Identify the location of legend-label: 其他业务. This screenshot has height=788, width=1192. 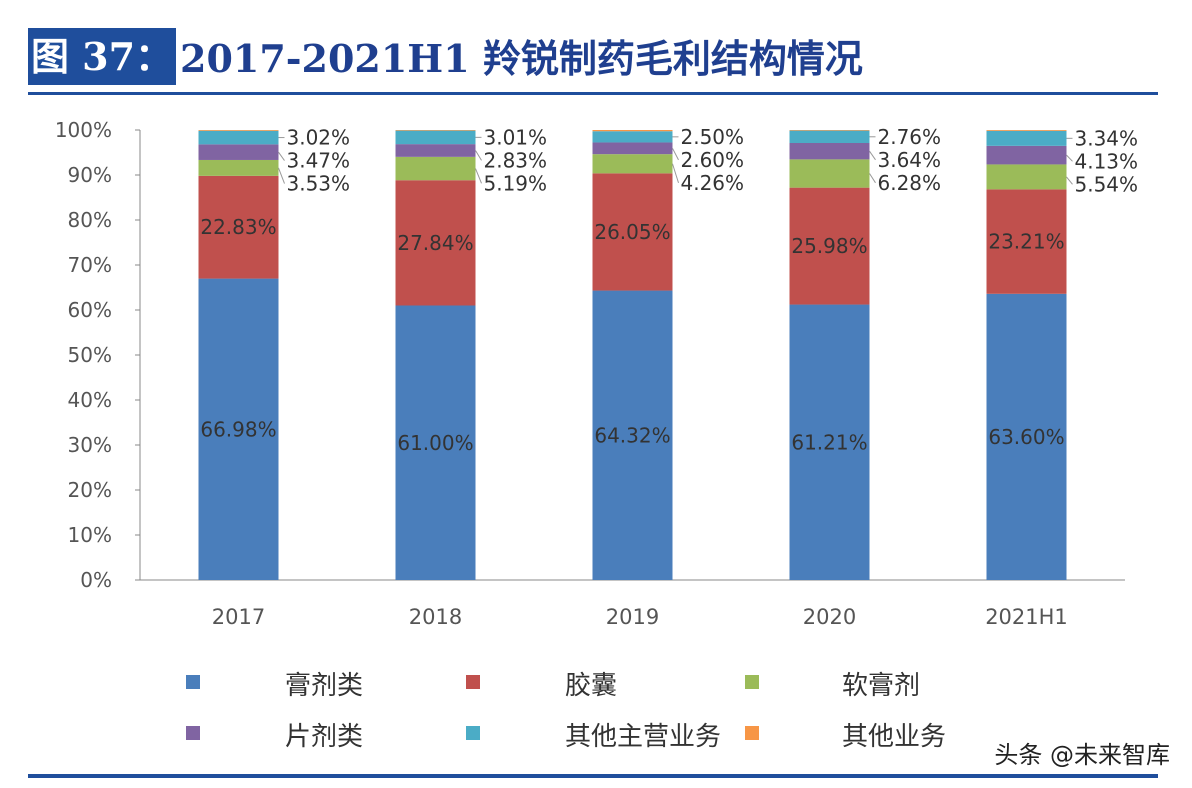
(894, 737).